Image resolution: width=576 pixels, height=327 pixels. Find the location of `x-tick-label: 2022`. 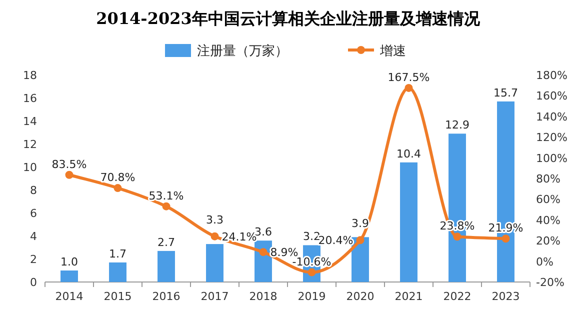

x-tick-label: 2022 is located at coordinates (457, 296).